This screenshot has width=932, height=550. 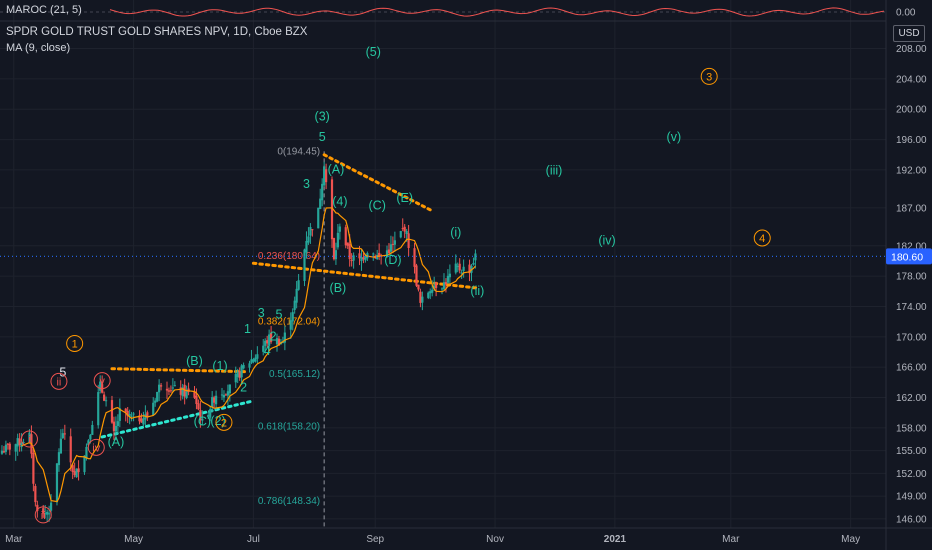 I want to click on fib-label: 0.5(165.12), so click(x=294, y=374).